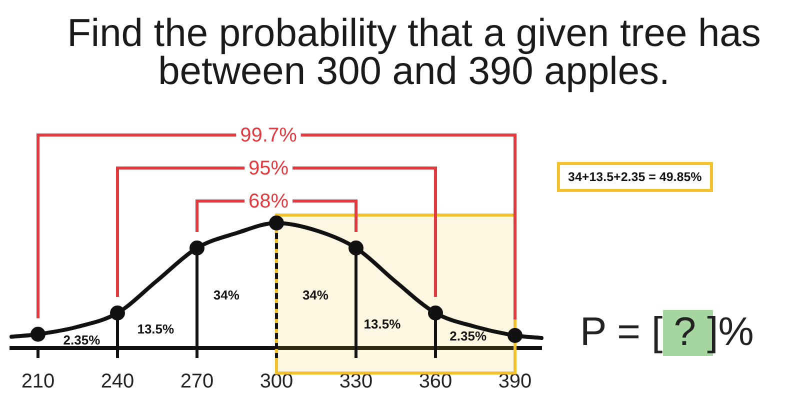 The height and width of the screenshot is (419, 800). I want to click on text: P = [ ? ]%, so click(667, 332).